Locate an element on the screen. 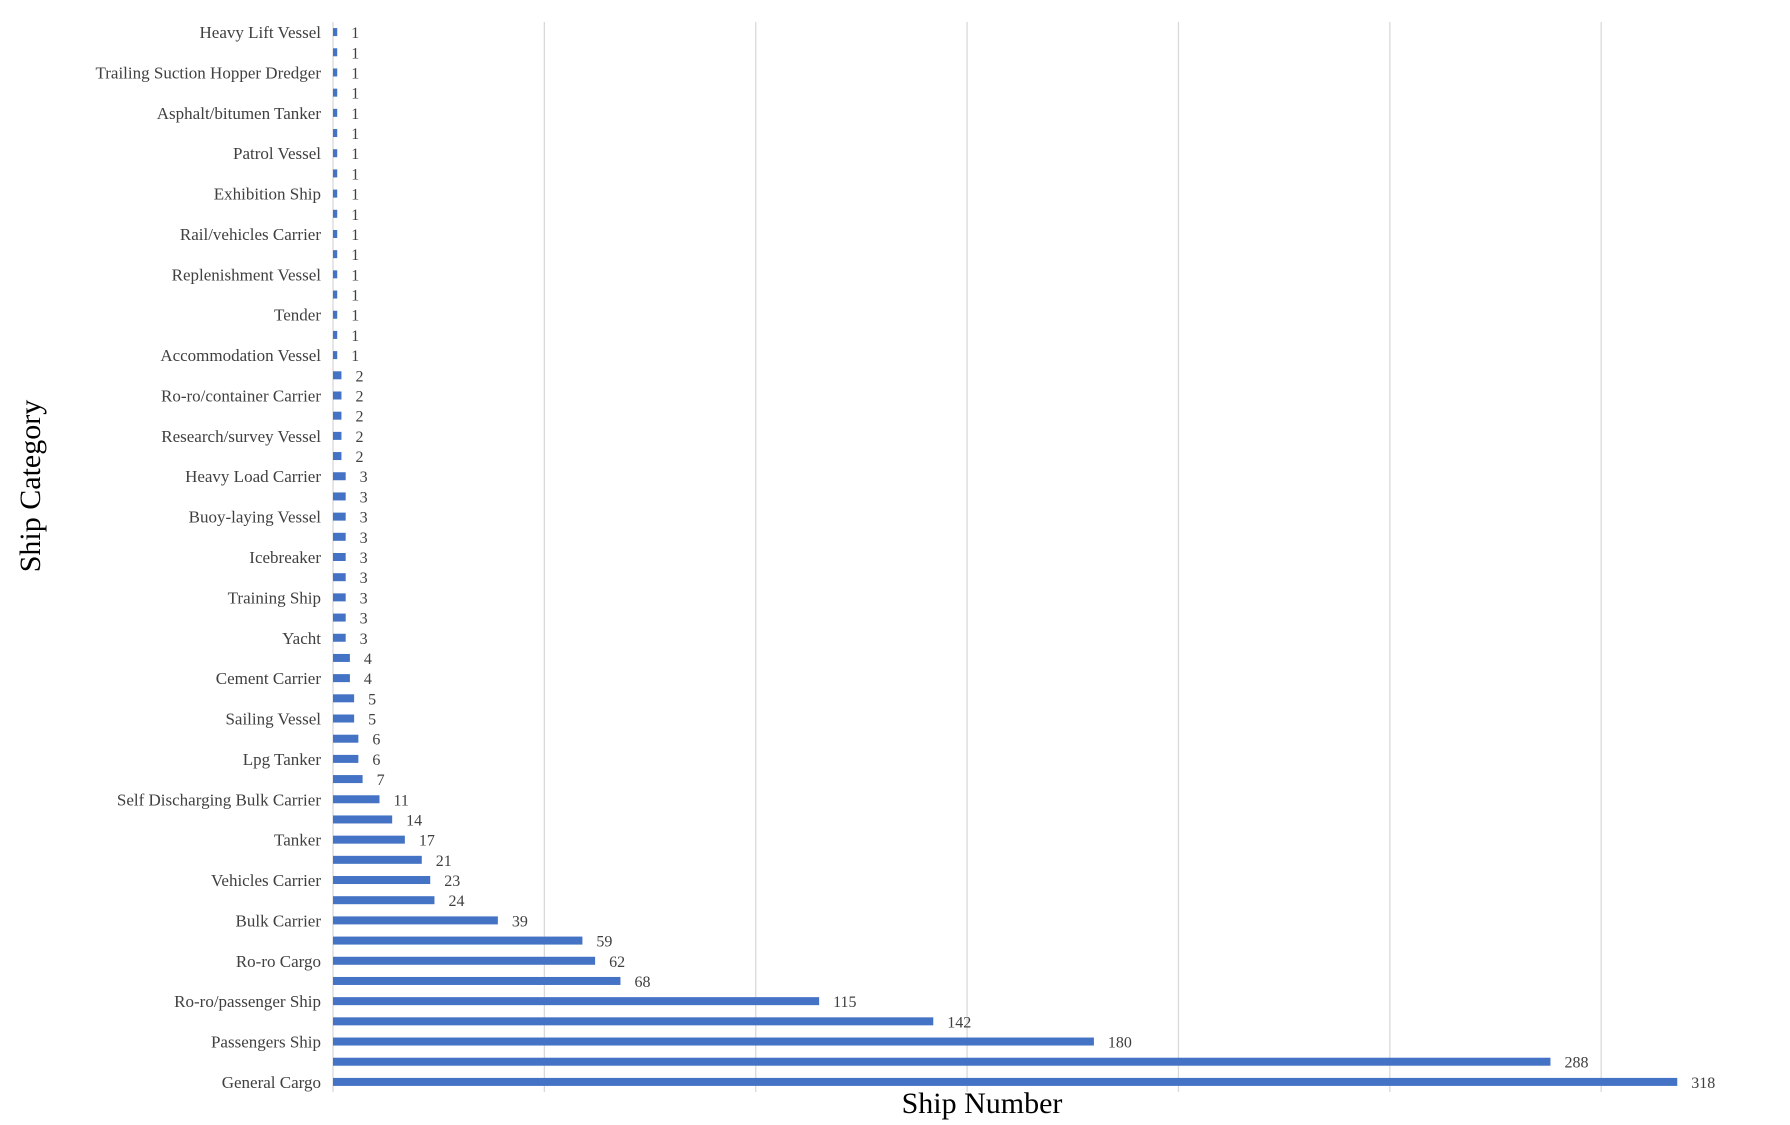 Image resolution: width=1790 pixels, height=1125 pixels. category-tick-label: Exhibition Ship is located at coordinates (267, 194).